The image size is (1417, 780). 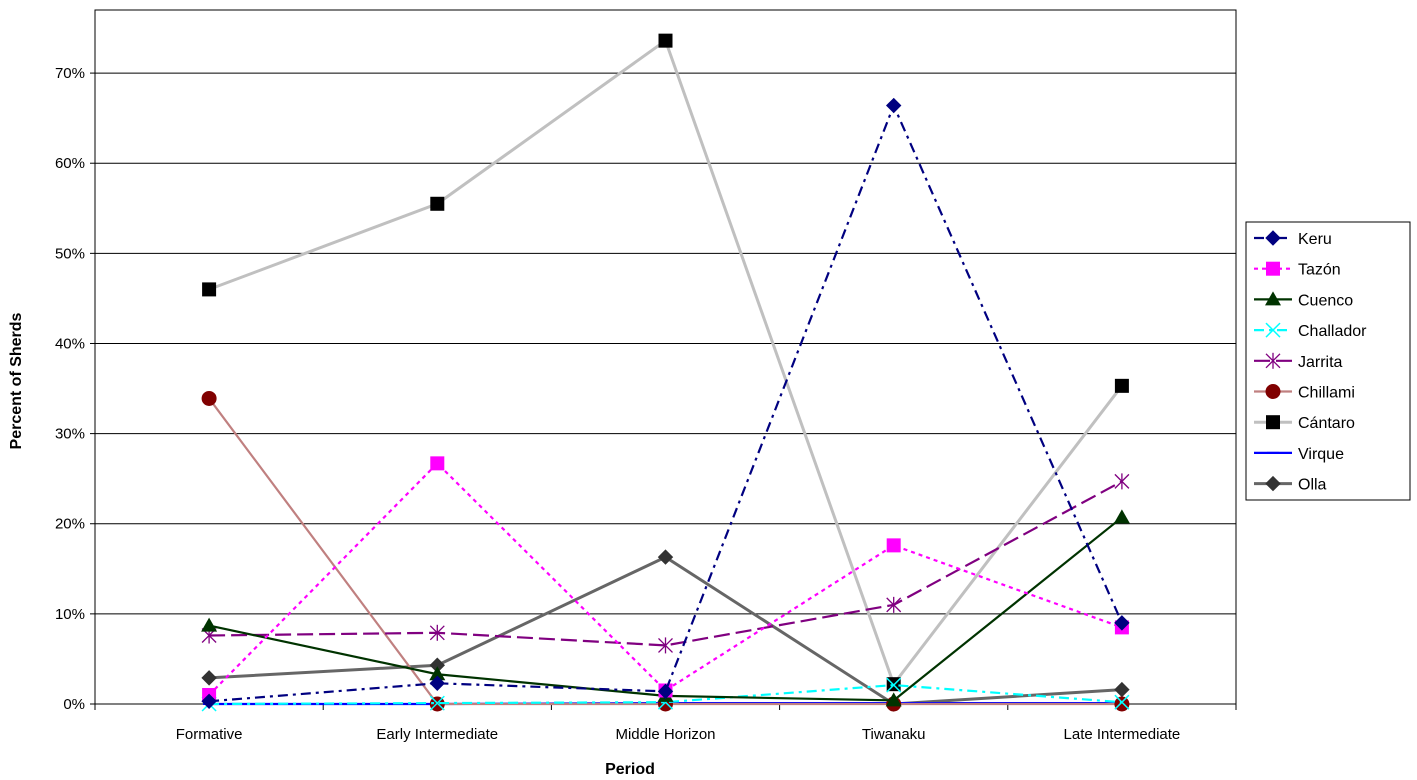 What do you see at coordinates (1321, 454) in the screenshot?
I see `legend-label: Virque` at bounding box center [1321, 454].